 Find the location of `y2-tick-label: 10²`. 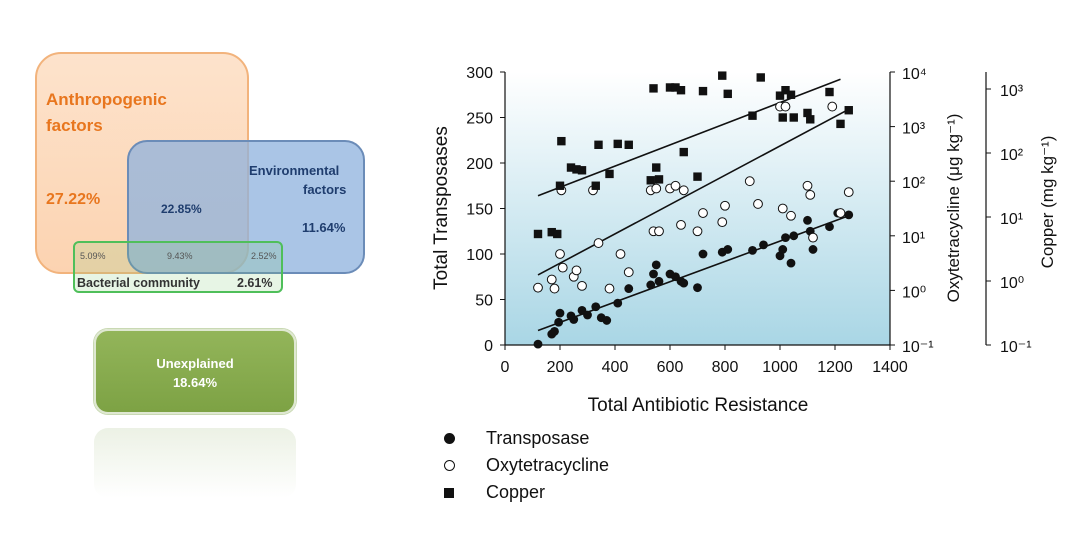

y2-tick-label: 10² is located at coordinates (914, 183).